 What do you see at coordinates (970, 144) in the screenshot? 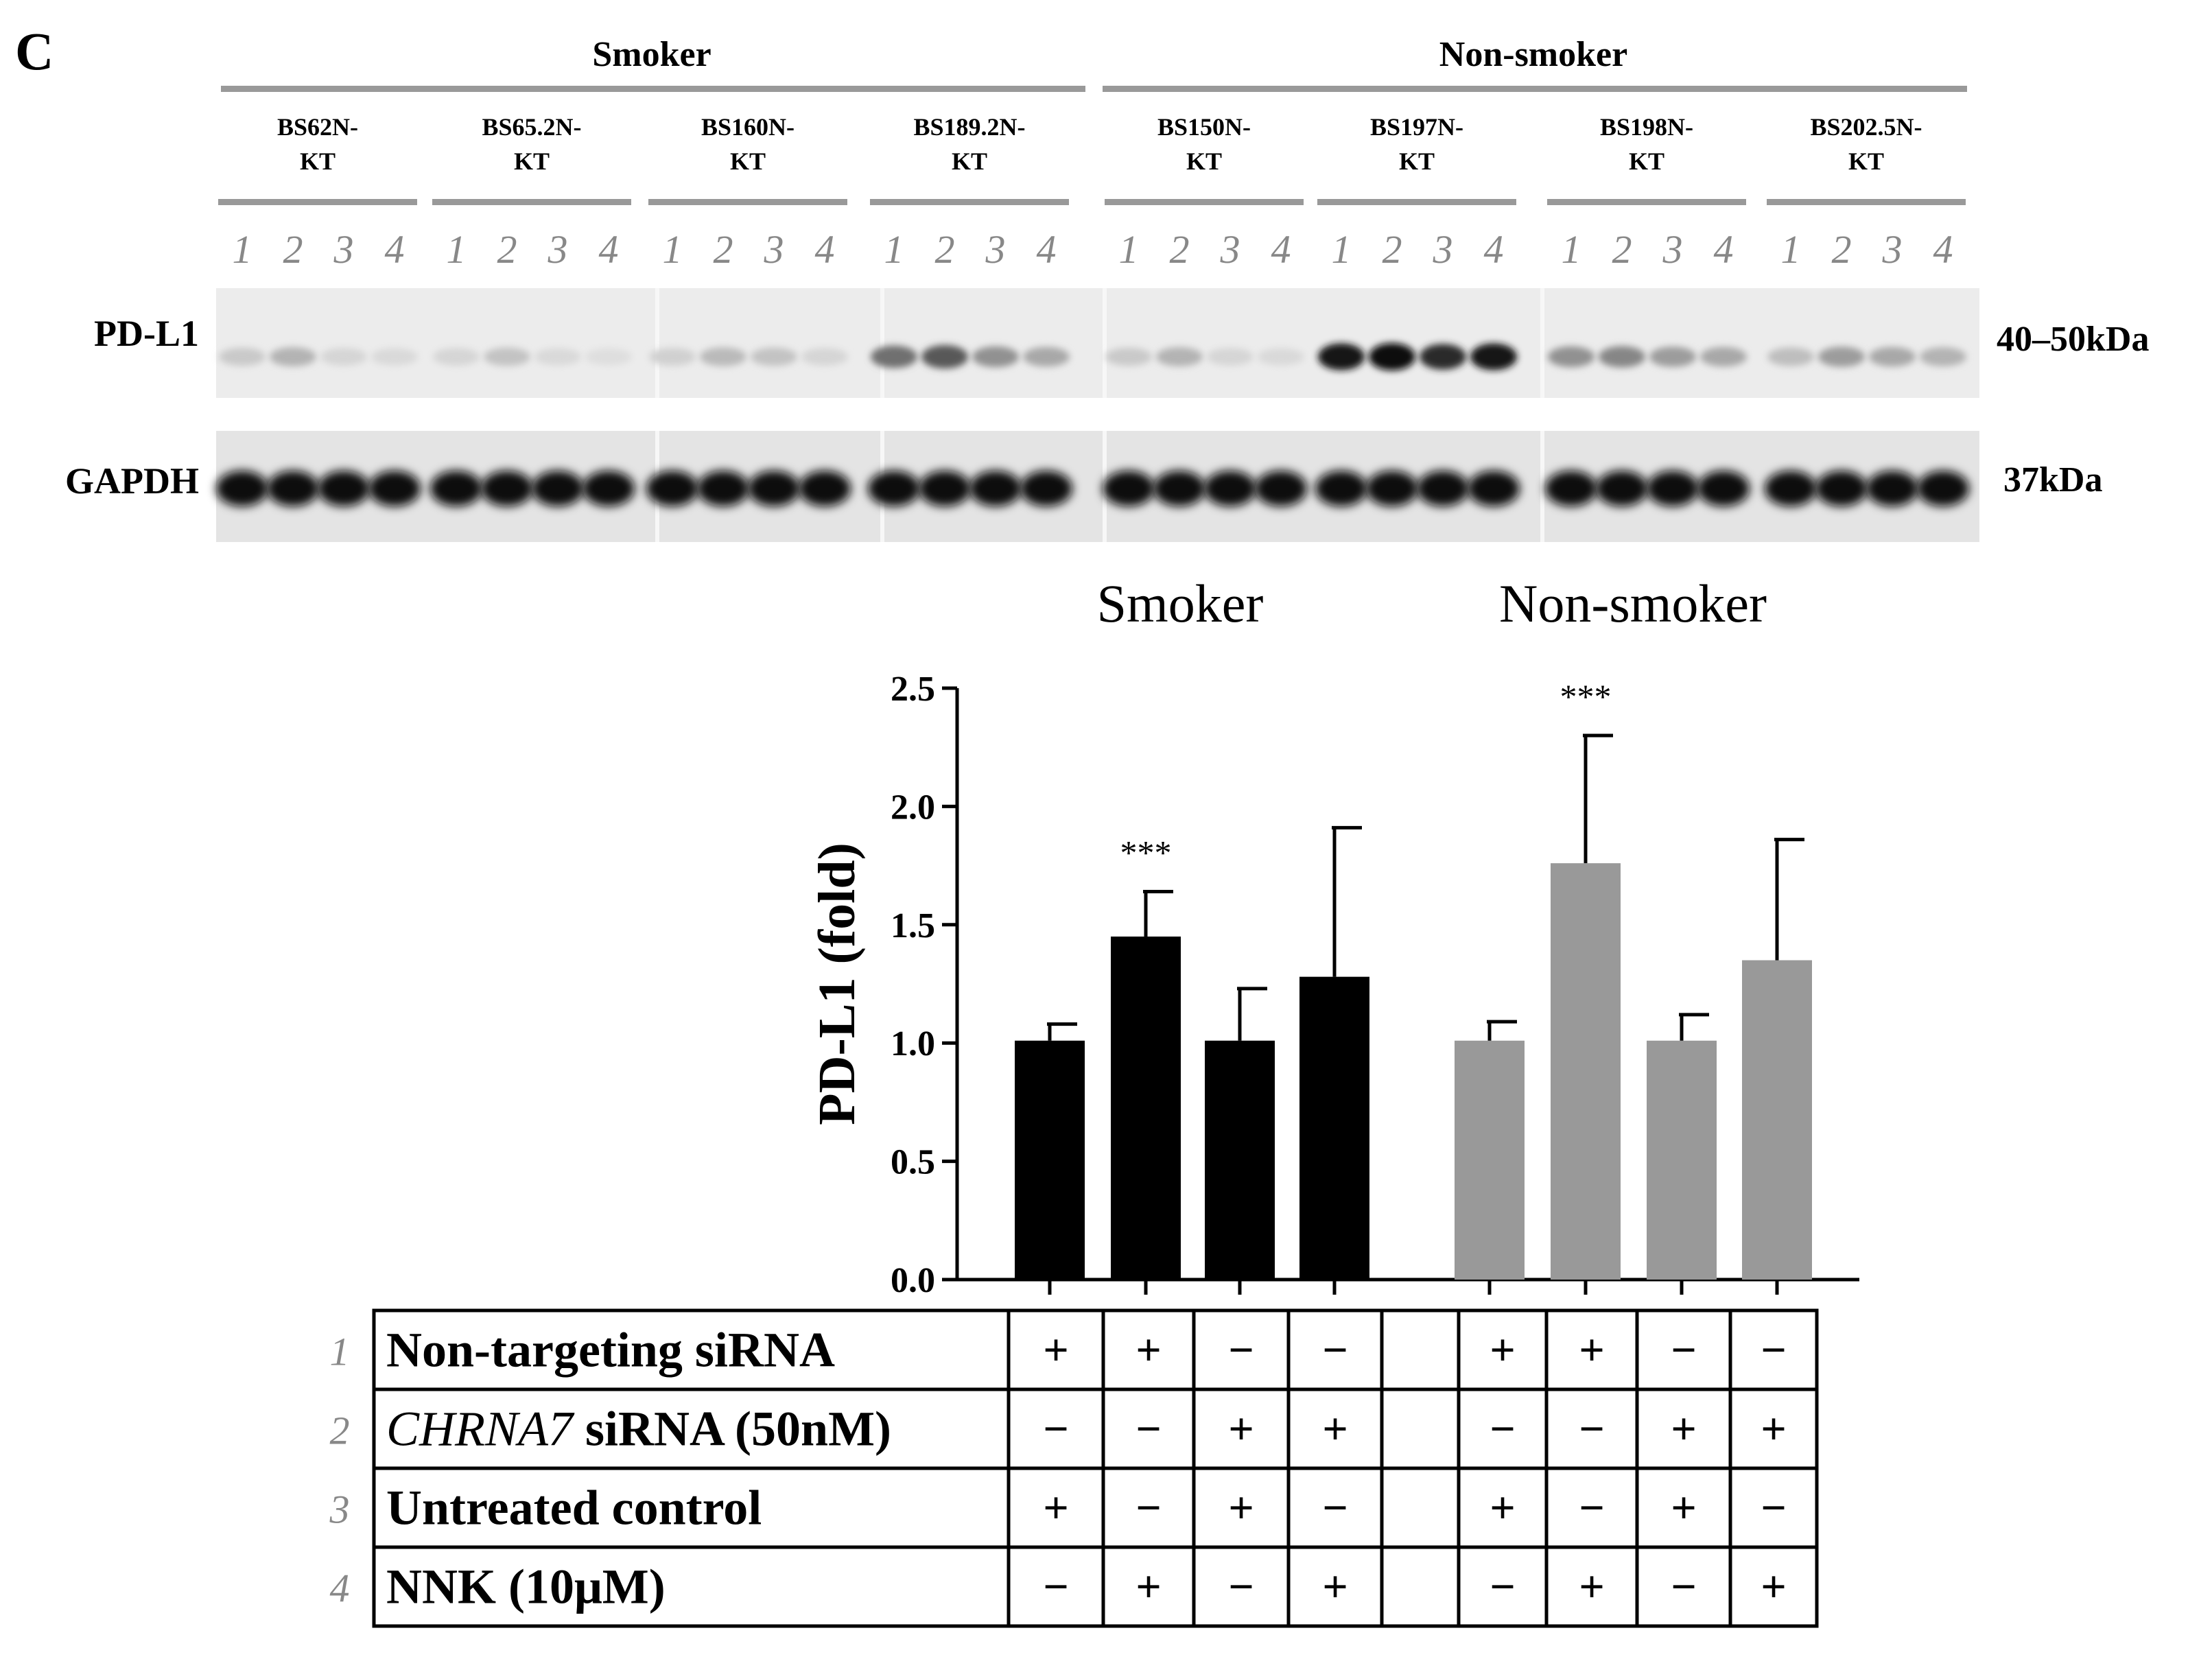
I see `sample-label: BS189.2N- KT` at bounding box center [970, 144].